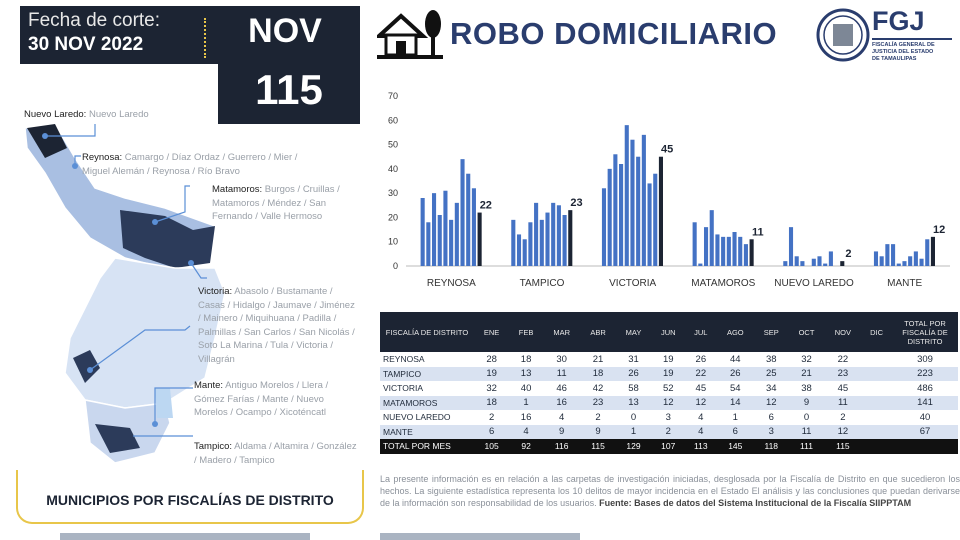 The width and height of the screenshot is (960, 540). Describe the element at coordinates (598, 417) in the screenshot. I see `table-cell: 2` at that location.